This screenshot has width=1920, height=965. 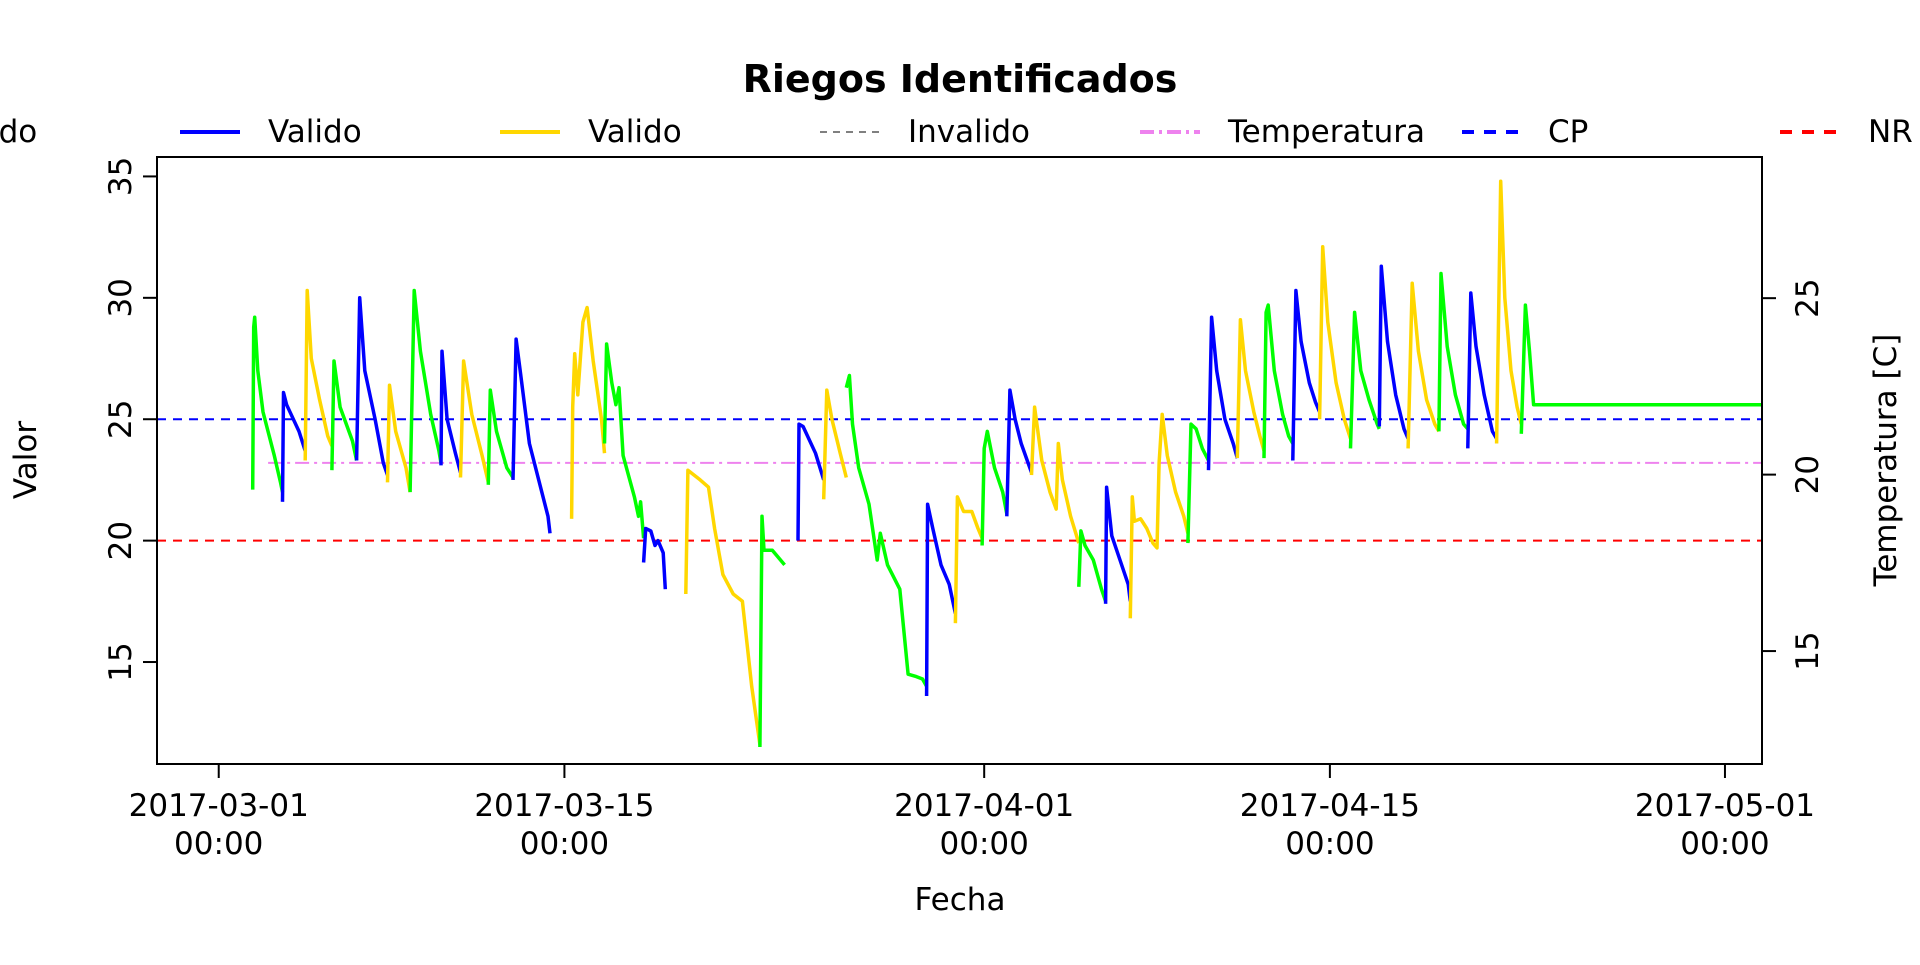 What do you see at coordinates (984, 806) in the screenshot?
I see `x-tick-label: 2017-04-01` at bounding box center [984, 806].